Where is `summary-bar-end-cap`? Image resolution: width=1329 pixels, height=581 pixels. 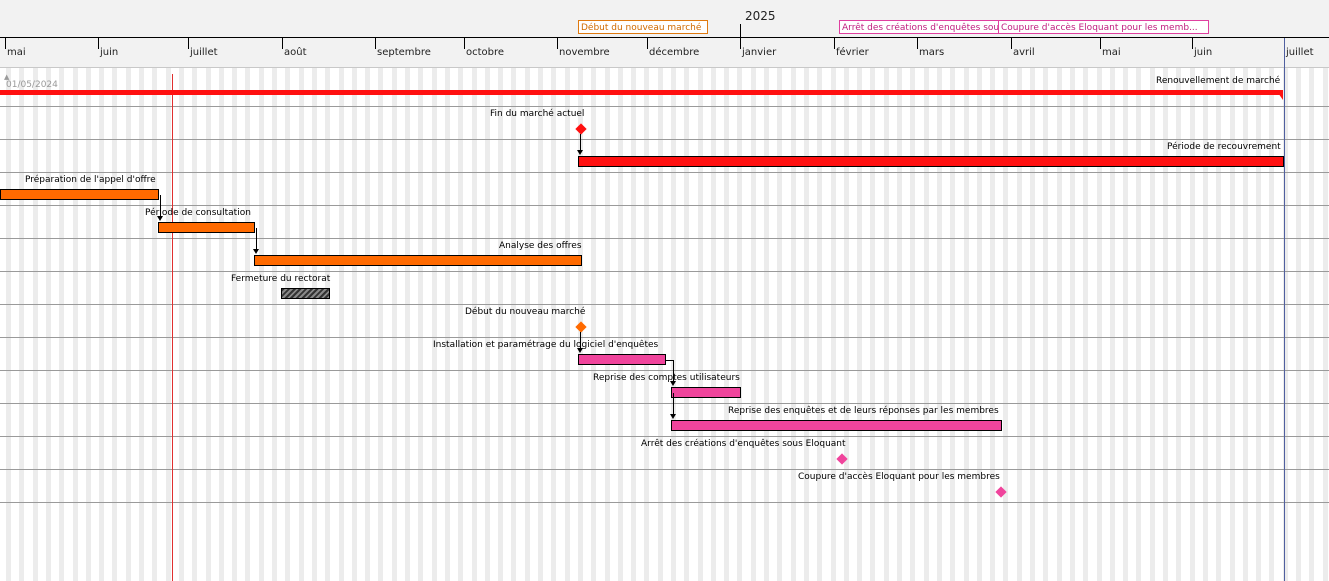
summary-bar-end-cap is located at coordinates (1279, 95).